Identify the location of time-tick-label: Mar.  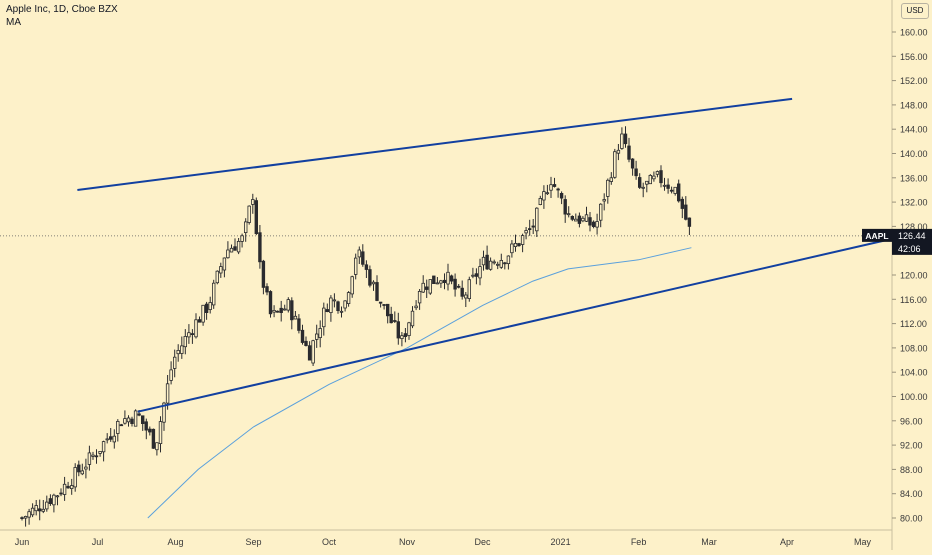
(709, 542).